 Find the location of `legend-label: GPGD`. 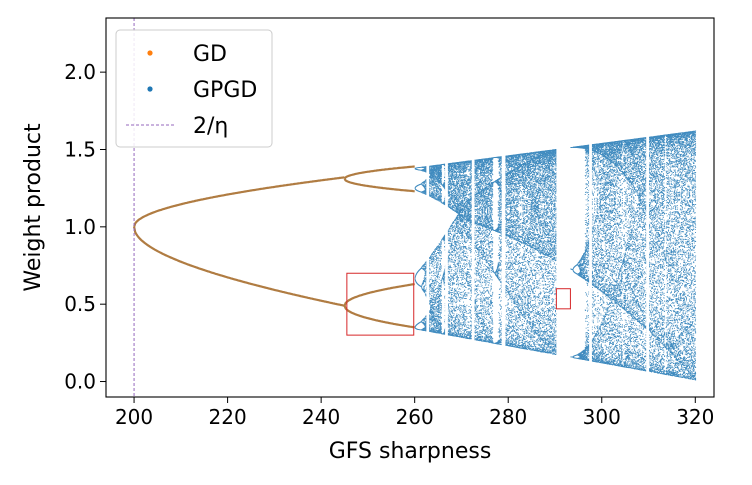

legend-label: GPGD is located at coordinates (225, 90).